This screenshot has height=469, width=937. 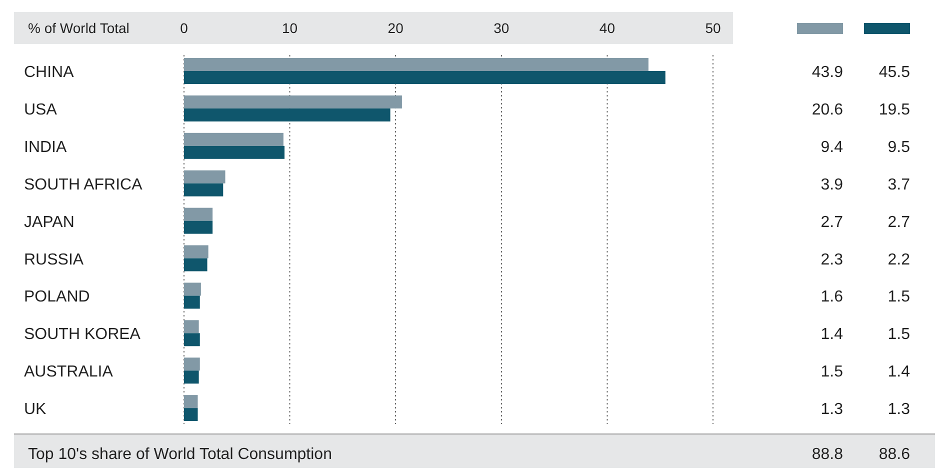 What do you see at coordinates (396, 28) in the screenshot?
I see `x-tick-label: 20` at bounding box center [396, 28].